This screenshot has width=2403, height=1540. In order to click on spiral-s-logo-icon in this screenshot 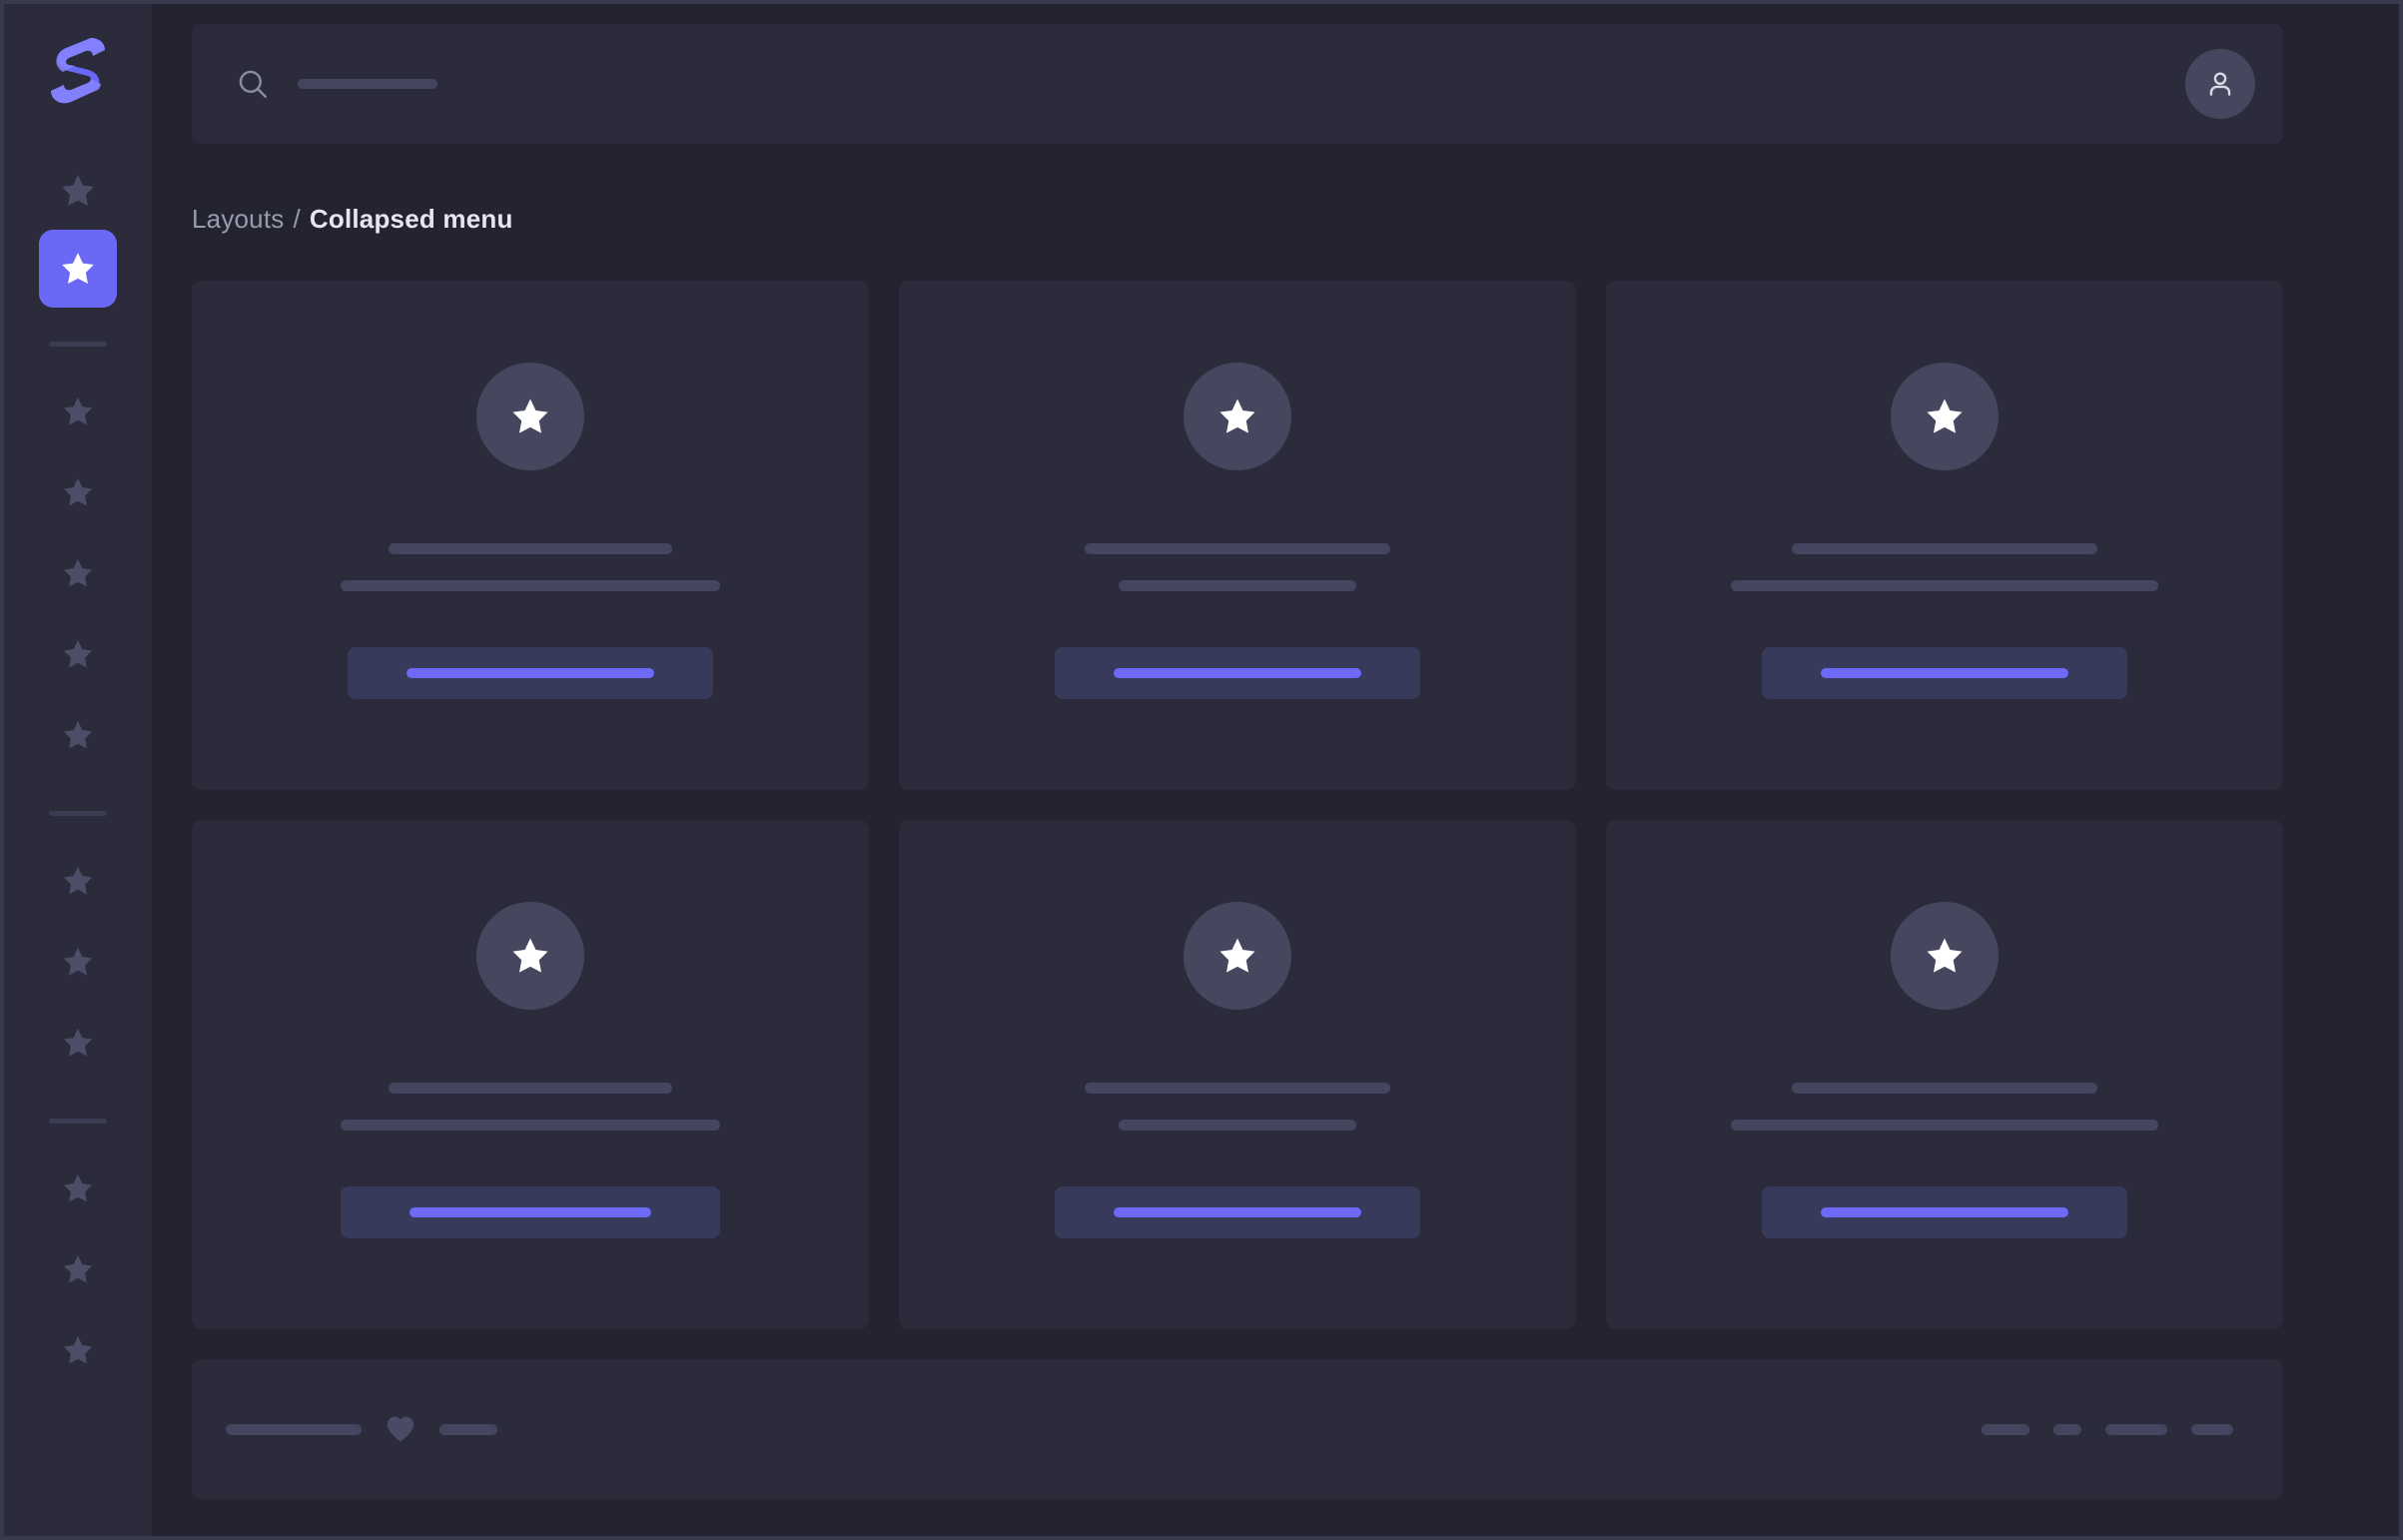, I will do `click(78, 71)`.